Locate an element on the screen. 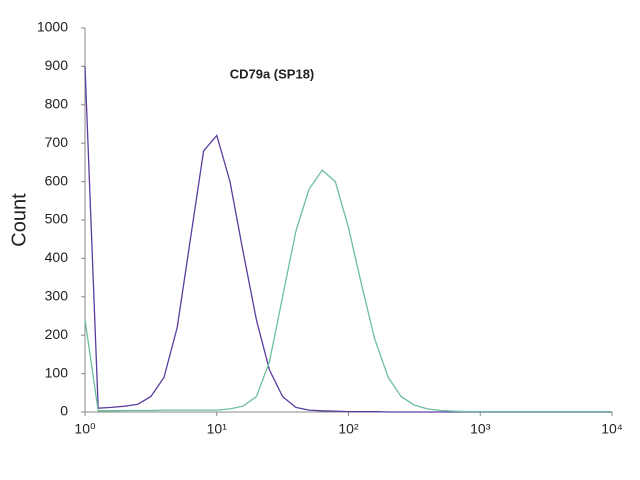  x-tick-label: 10¹ is located at coordinates (217, 429).